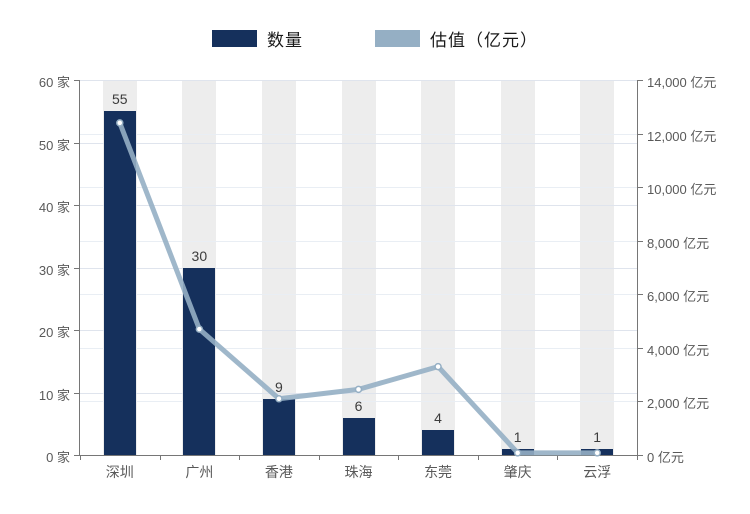 The width and height of the screenshot is (750, 514). Describe the element at coordinates (678, 404) in the screenshot. I see `right-axis-tick-label: 2,000 亿元` at that location.